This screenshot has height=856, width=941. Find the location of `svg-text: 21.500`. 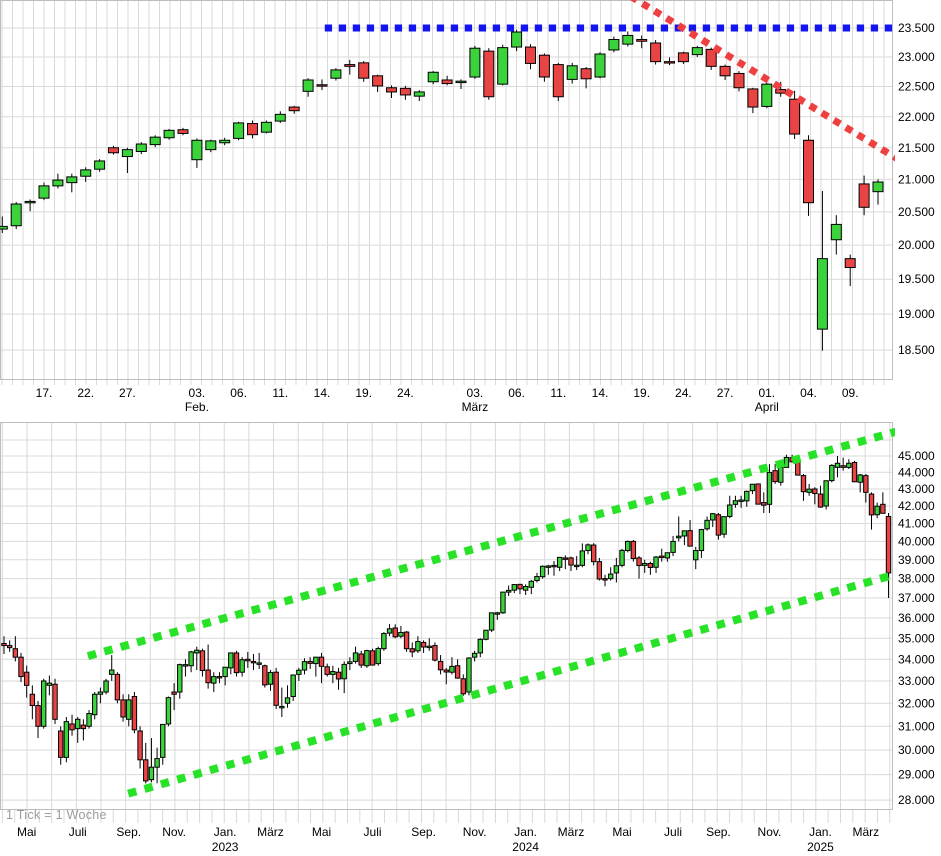

svg-text: 21.500 is located at coordinates (916, 148).